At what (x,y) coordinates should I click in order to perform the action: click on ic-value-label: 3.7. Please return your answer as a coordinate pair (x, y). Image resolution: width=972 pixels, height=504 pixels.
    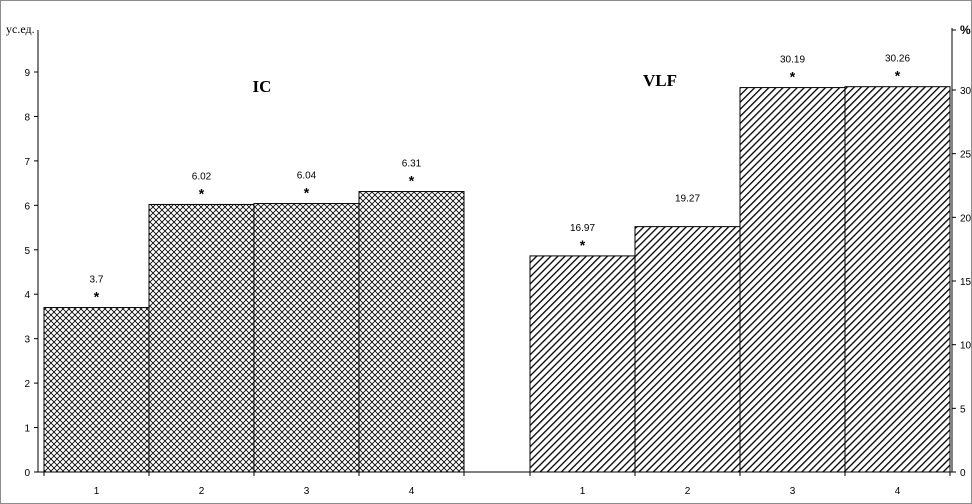
    Looking at the image, I should click on (97, 280).